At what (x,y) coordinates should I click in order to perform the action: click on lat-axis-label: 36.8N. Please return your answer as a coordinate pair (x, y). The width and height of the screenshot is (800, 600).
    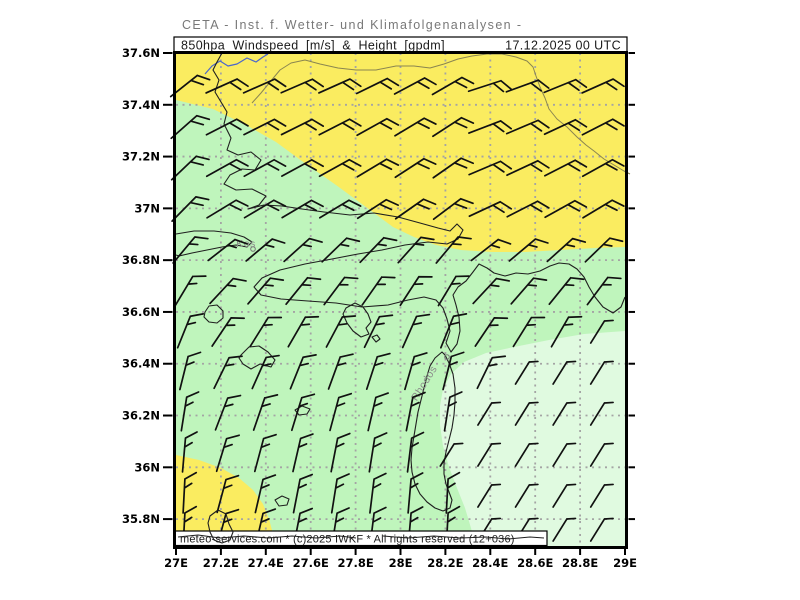
    Looking at the image, I should click on (141, 260).